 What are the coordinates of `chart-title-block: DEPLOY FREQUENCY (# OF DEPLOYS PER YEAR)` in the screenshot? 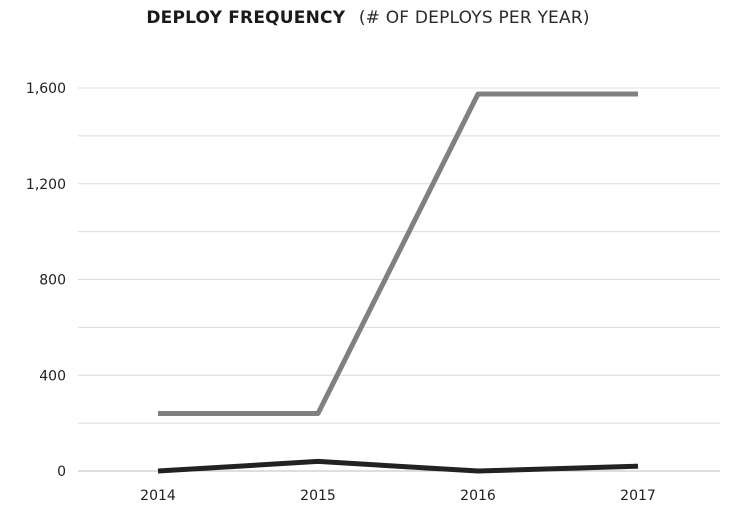 It's located at (368, 18).